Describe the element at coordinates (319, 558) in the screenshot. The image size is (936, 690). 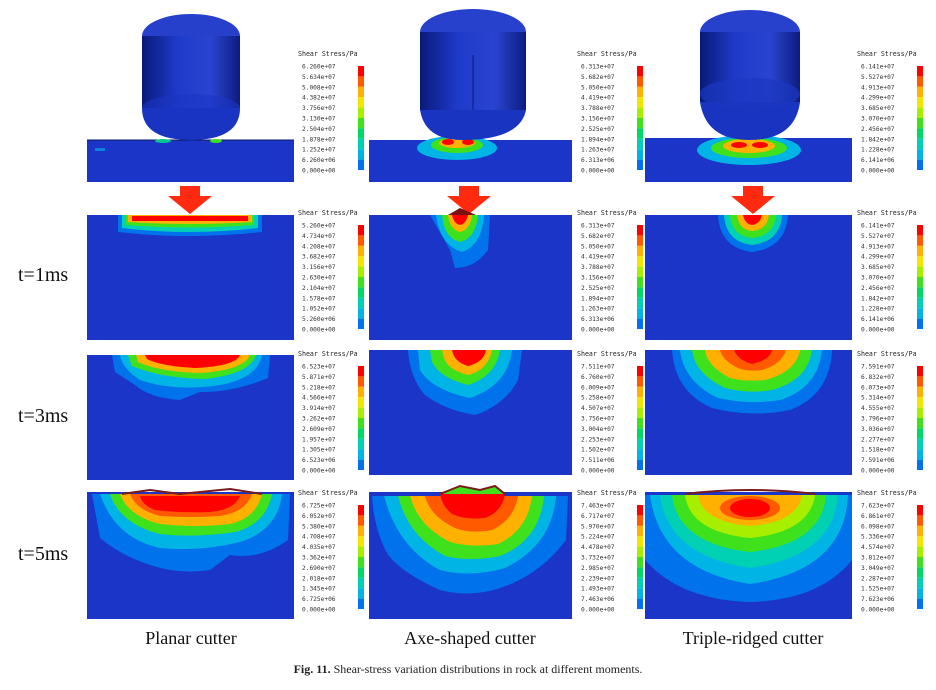
I see `legend-tick-label: 3.362e+07` at that location.